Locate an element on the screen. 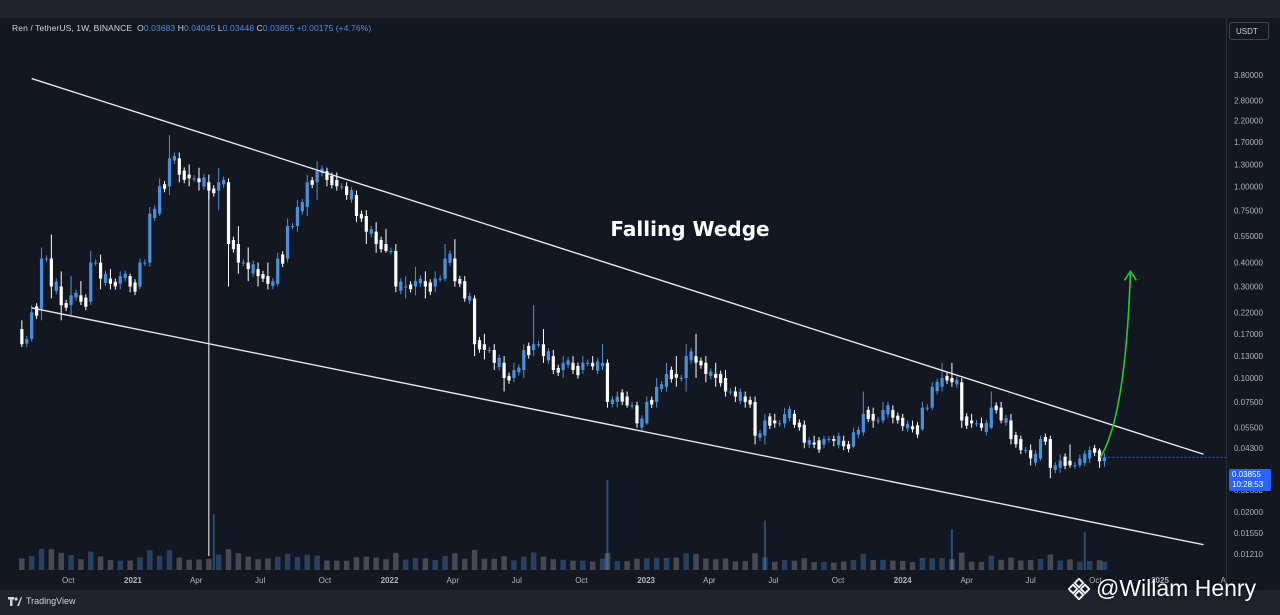 Image resolution: width=1280 pixels, height=615 pixels. binance-icon is located at coordinates (1079, 588).